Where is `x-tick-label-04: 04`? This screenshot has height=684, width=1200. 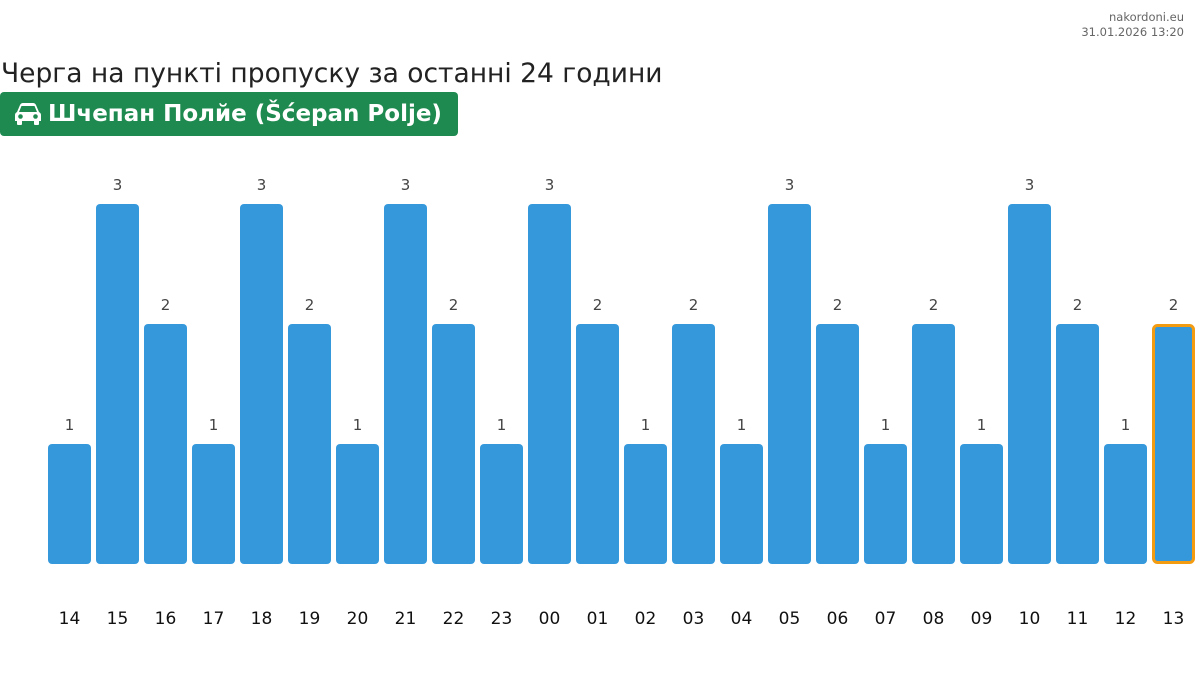 x-tick-label-04: 04 is located at coordinates (742, 619).